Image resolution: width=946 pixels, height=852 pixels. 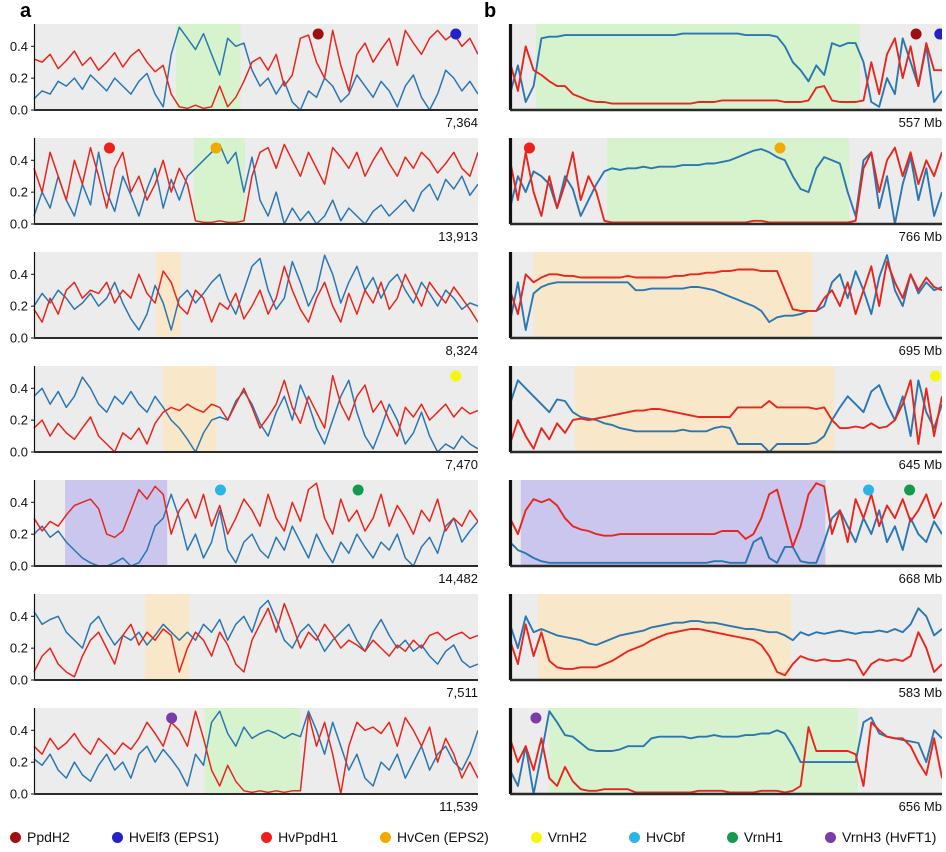 I want to click on legend-item-hvcbf: HvCbf, so click(x=656, y=837).